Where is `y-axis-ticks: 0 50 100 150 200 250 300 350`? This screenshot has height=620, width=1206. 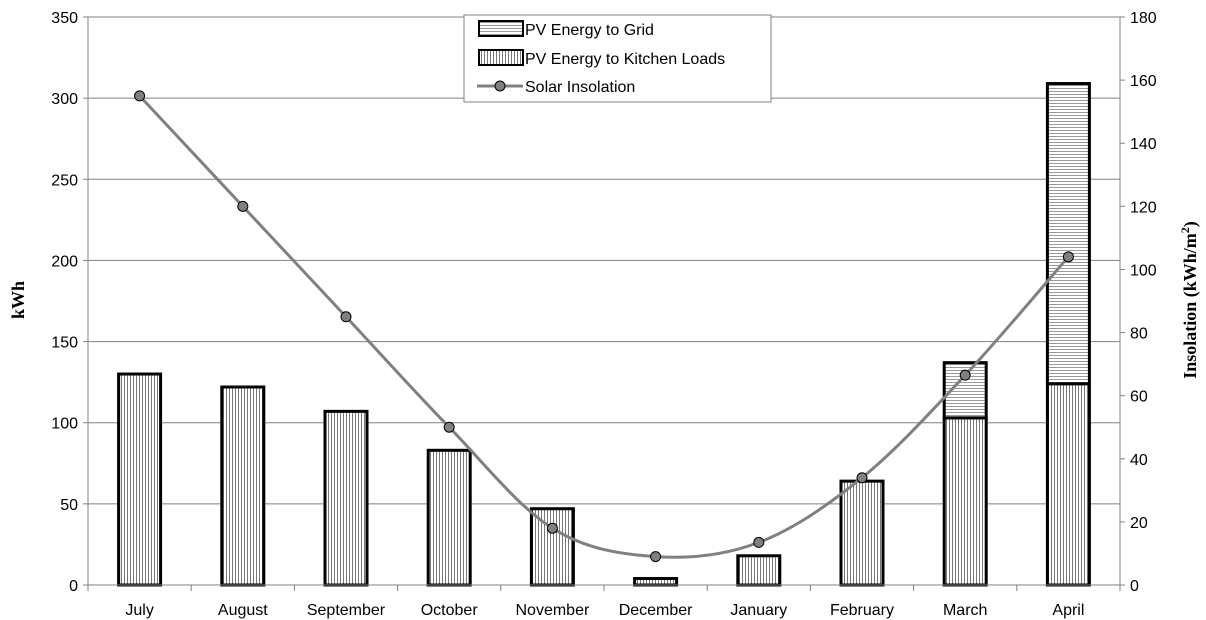 y-axis-ticks: 0 50 100 150 200 250 300 350 is located at coordinates (69, 302).